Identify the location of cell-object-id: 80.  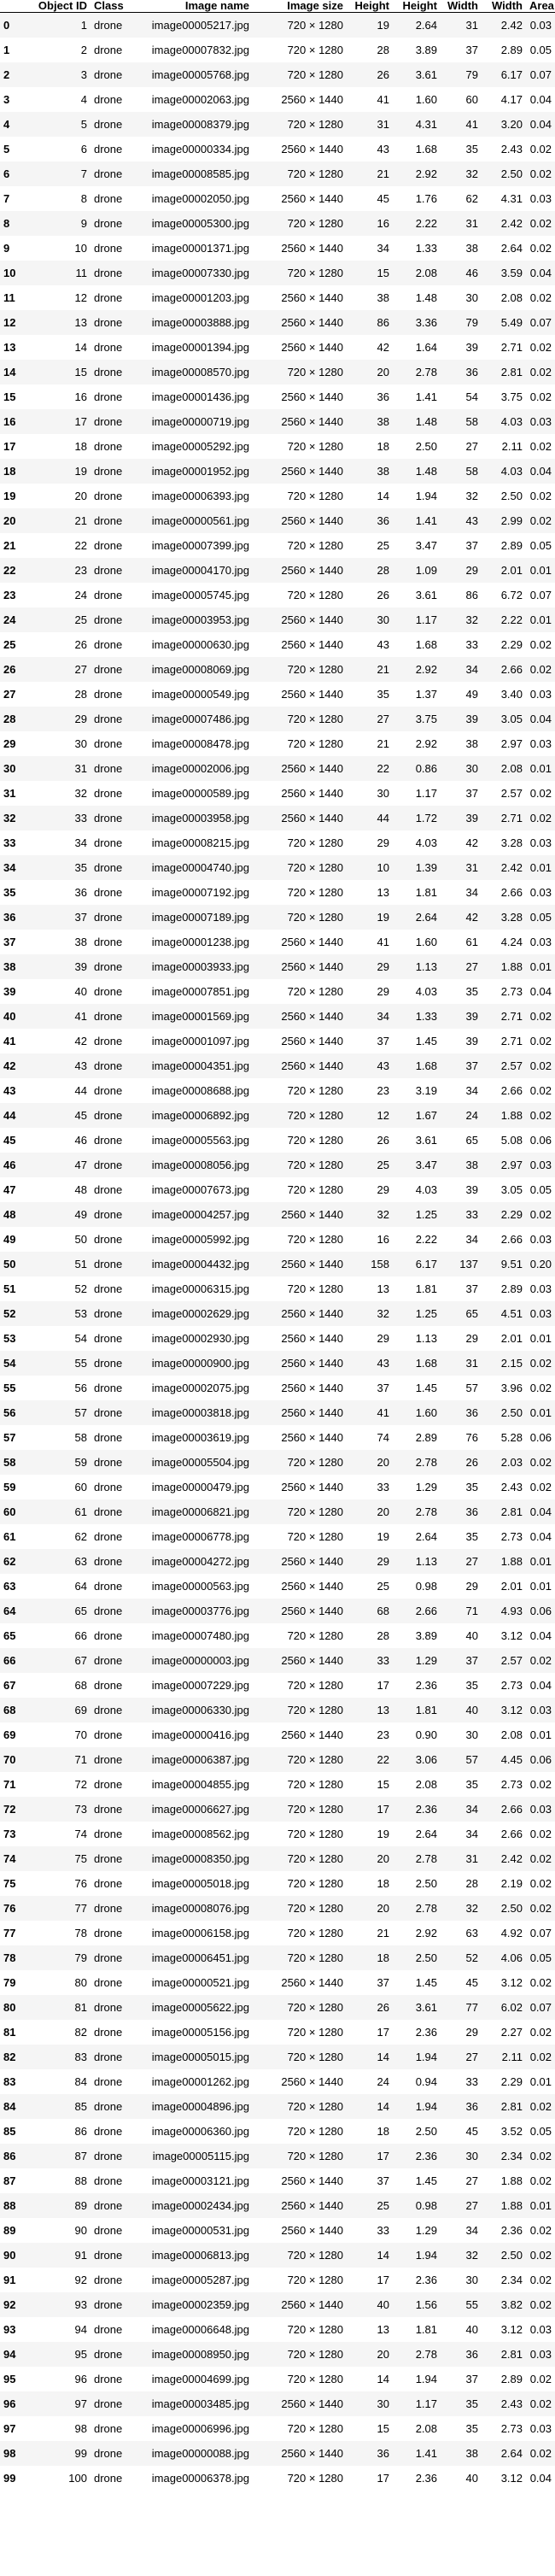
(80, 1982).